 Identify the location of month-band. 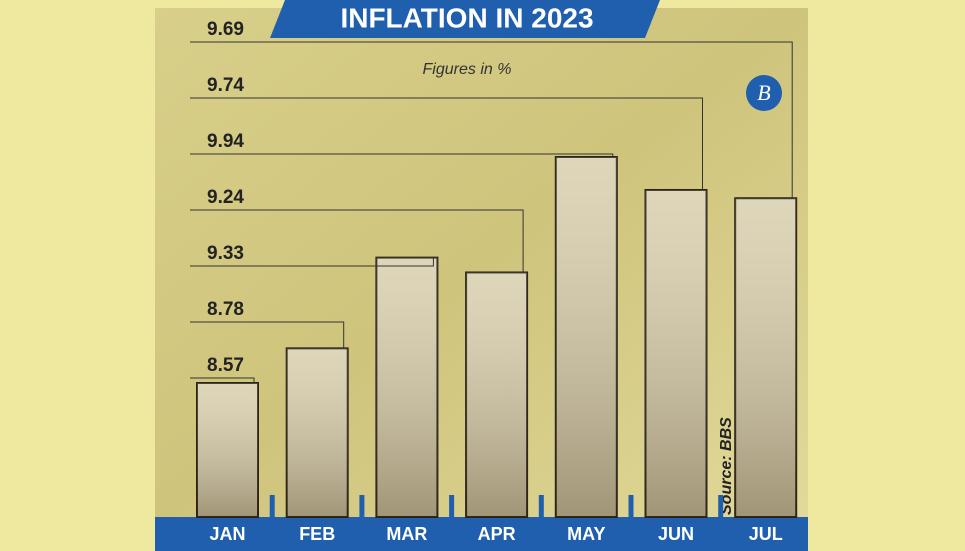
(481, 534).